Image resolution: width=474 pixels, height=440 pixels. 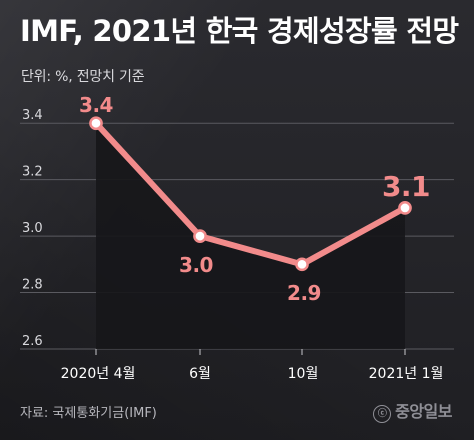 What do you see at coordinates (239, 31) in the screenshot?
I see `chart-title: IMF, 2021년 한국 경제성장률 전망` at bounding box center [239, 31].